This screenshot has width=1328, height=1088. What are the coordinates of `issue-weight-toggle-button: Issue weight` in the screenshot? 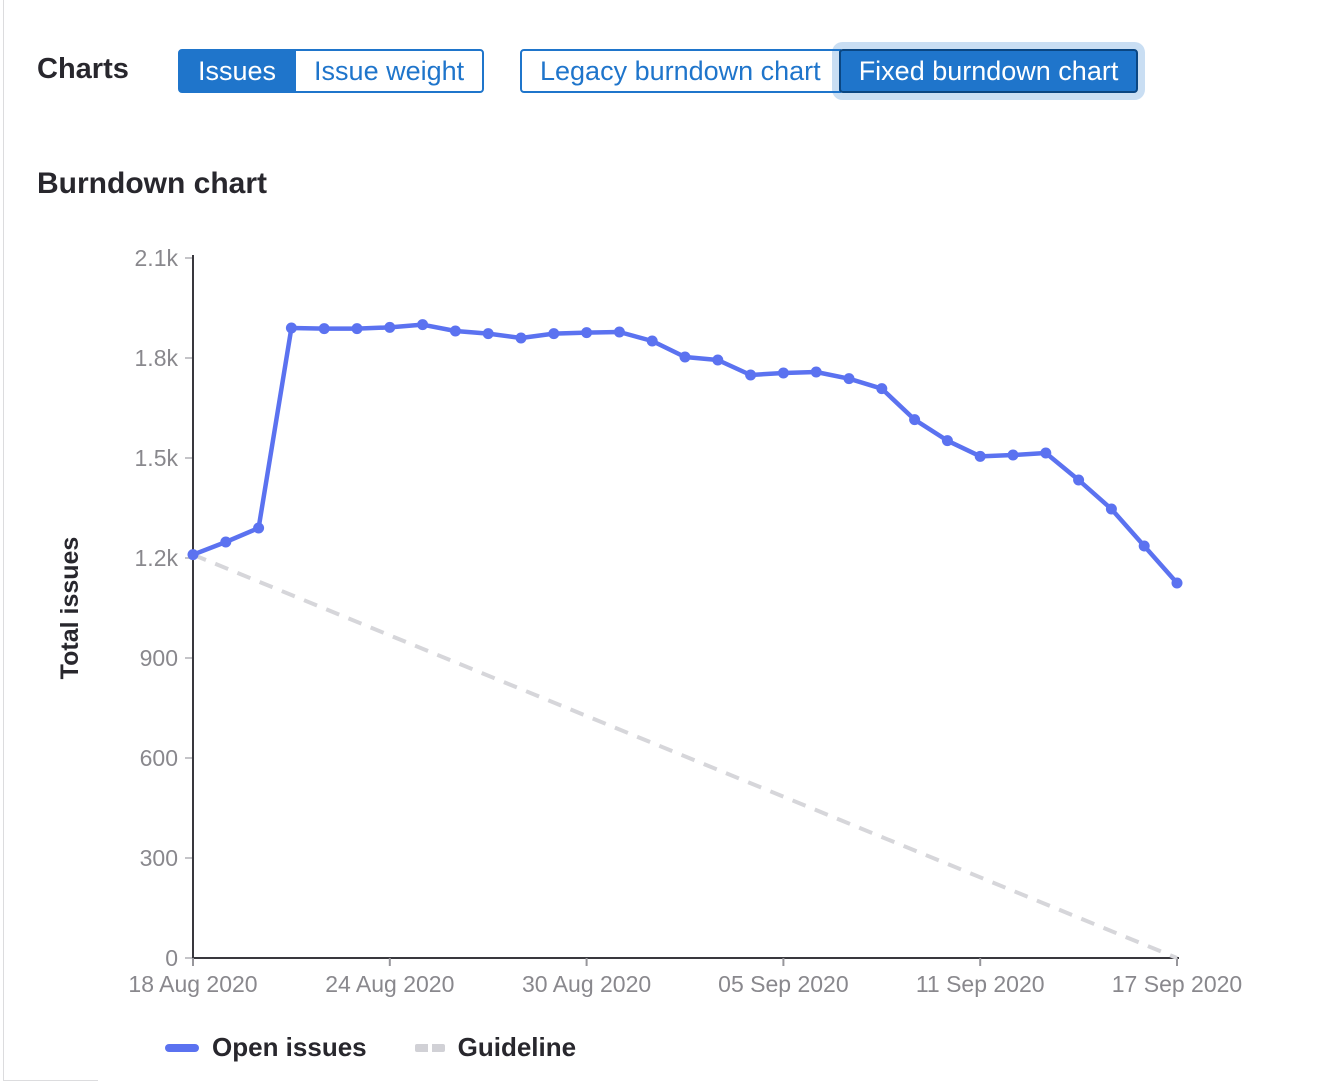 It's located at (389, 71).